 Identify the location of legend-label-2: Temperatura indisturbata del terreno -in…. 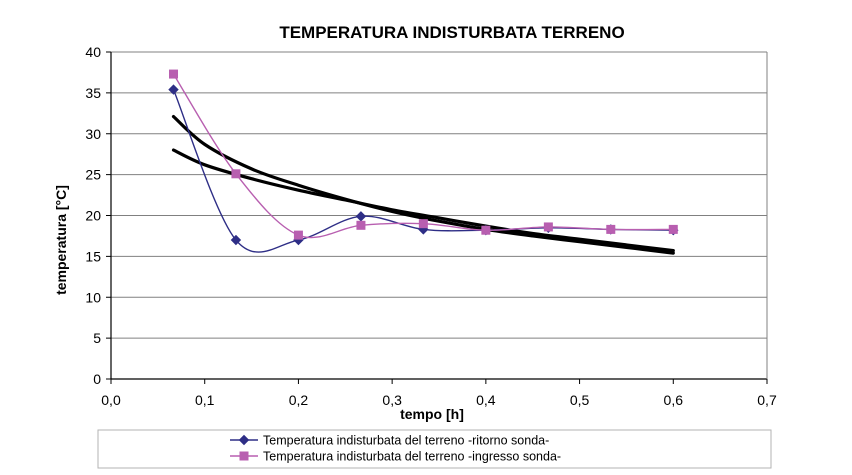
(412, 457).